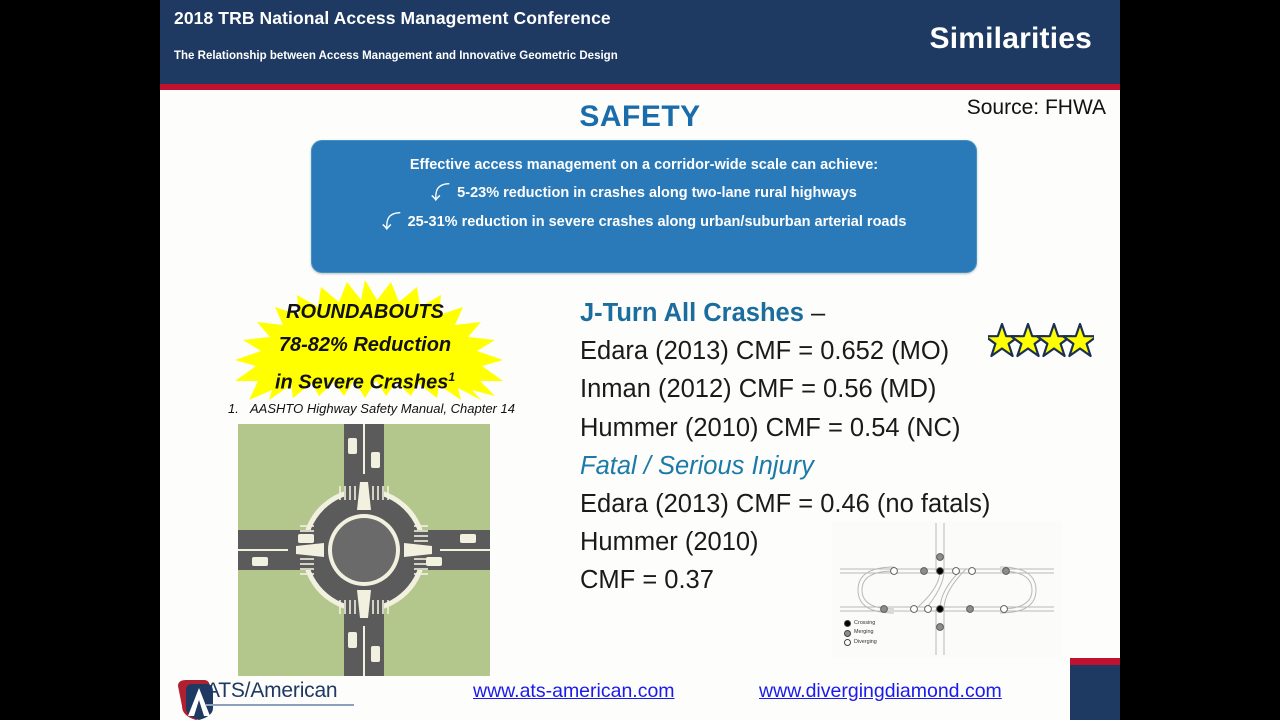  Describe the element at coordinates (1036, 107) in the screenshot. I see `callout-source: Source: FHWA` at that location.